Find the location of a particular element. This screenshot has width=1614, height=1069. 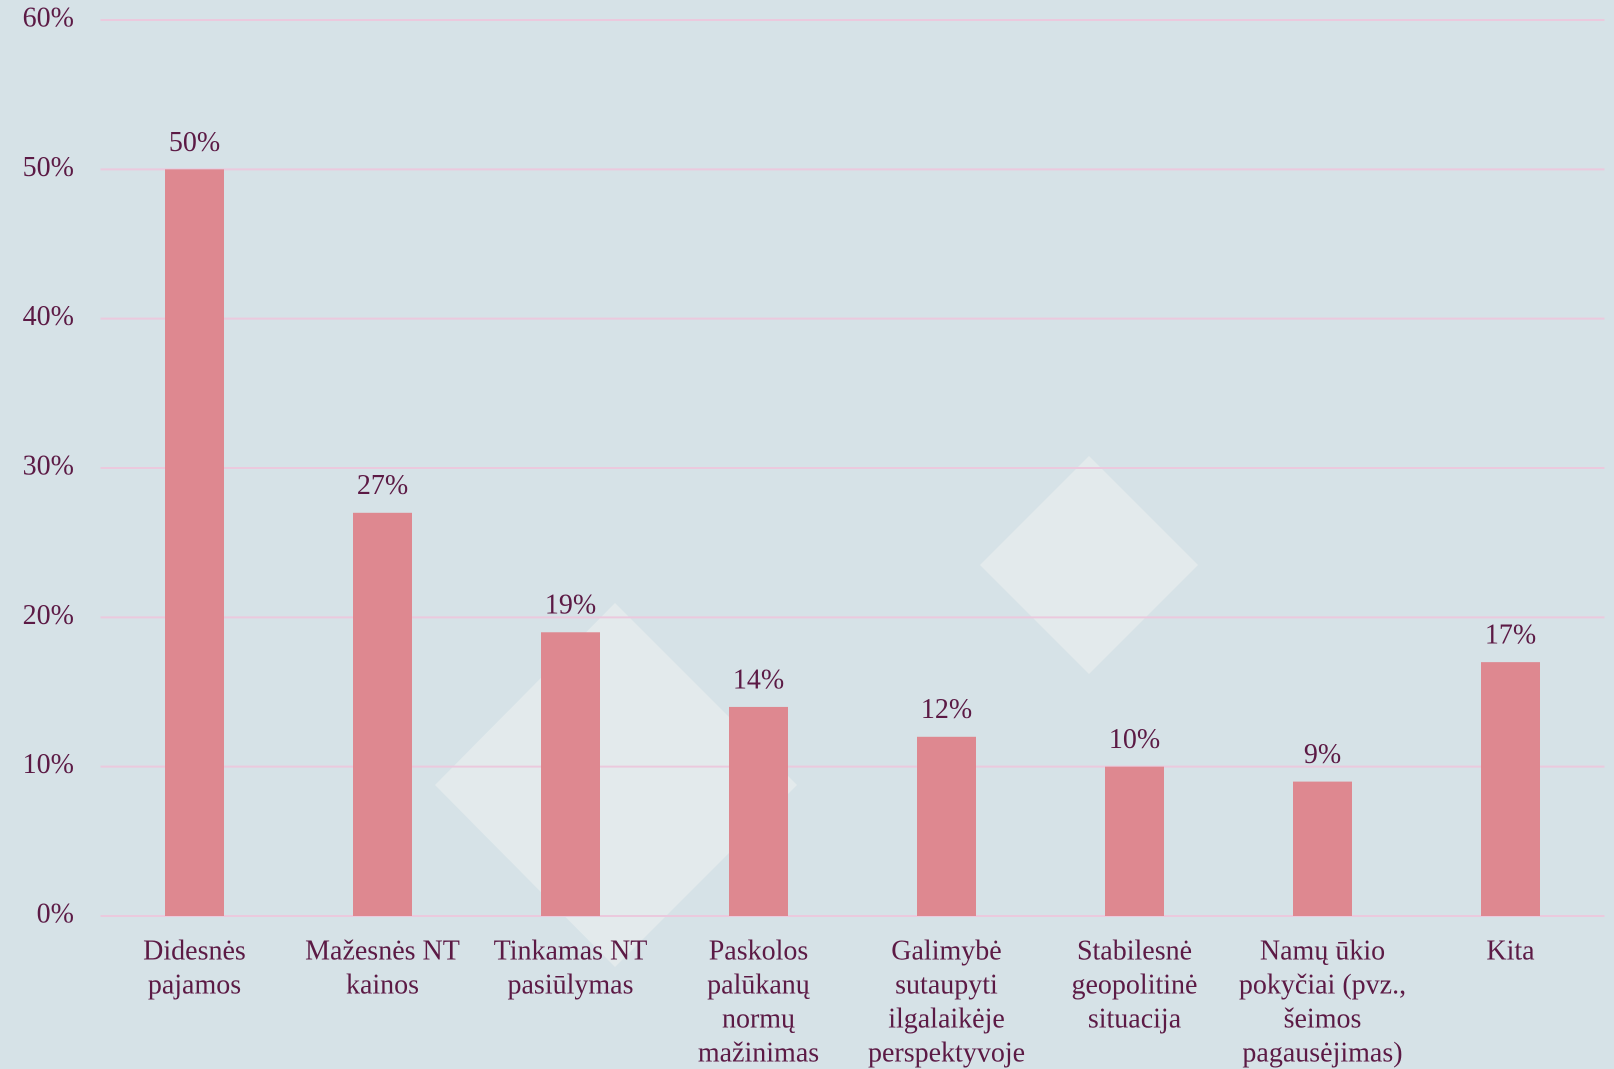

x-tick-label: perspektyvoje is located at coordinates (946, 1052).